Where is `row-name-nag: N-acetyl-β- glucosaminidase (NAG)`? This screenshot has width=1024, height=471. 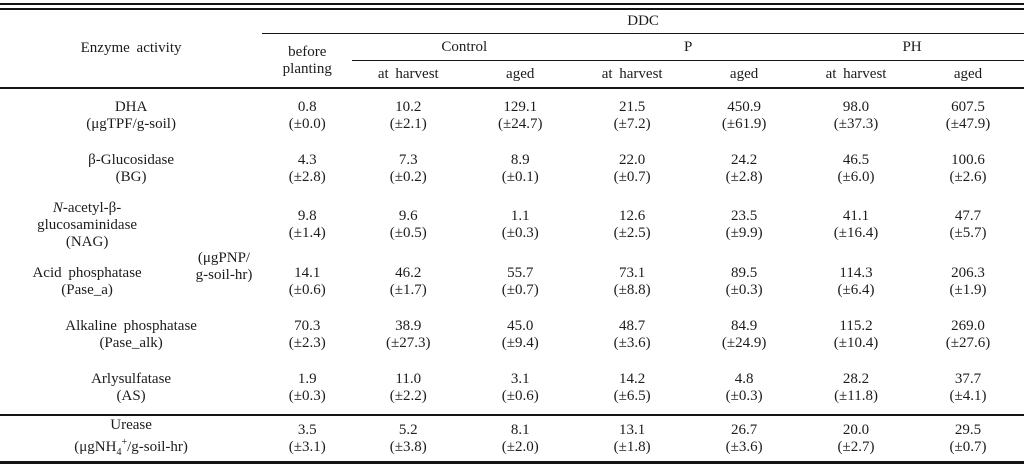
row-name-nag: N-acetyl-β- glucosaminidase (NAG) is located at coordinates (131, 225).